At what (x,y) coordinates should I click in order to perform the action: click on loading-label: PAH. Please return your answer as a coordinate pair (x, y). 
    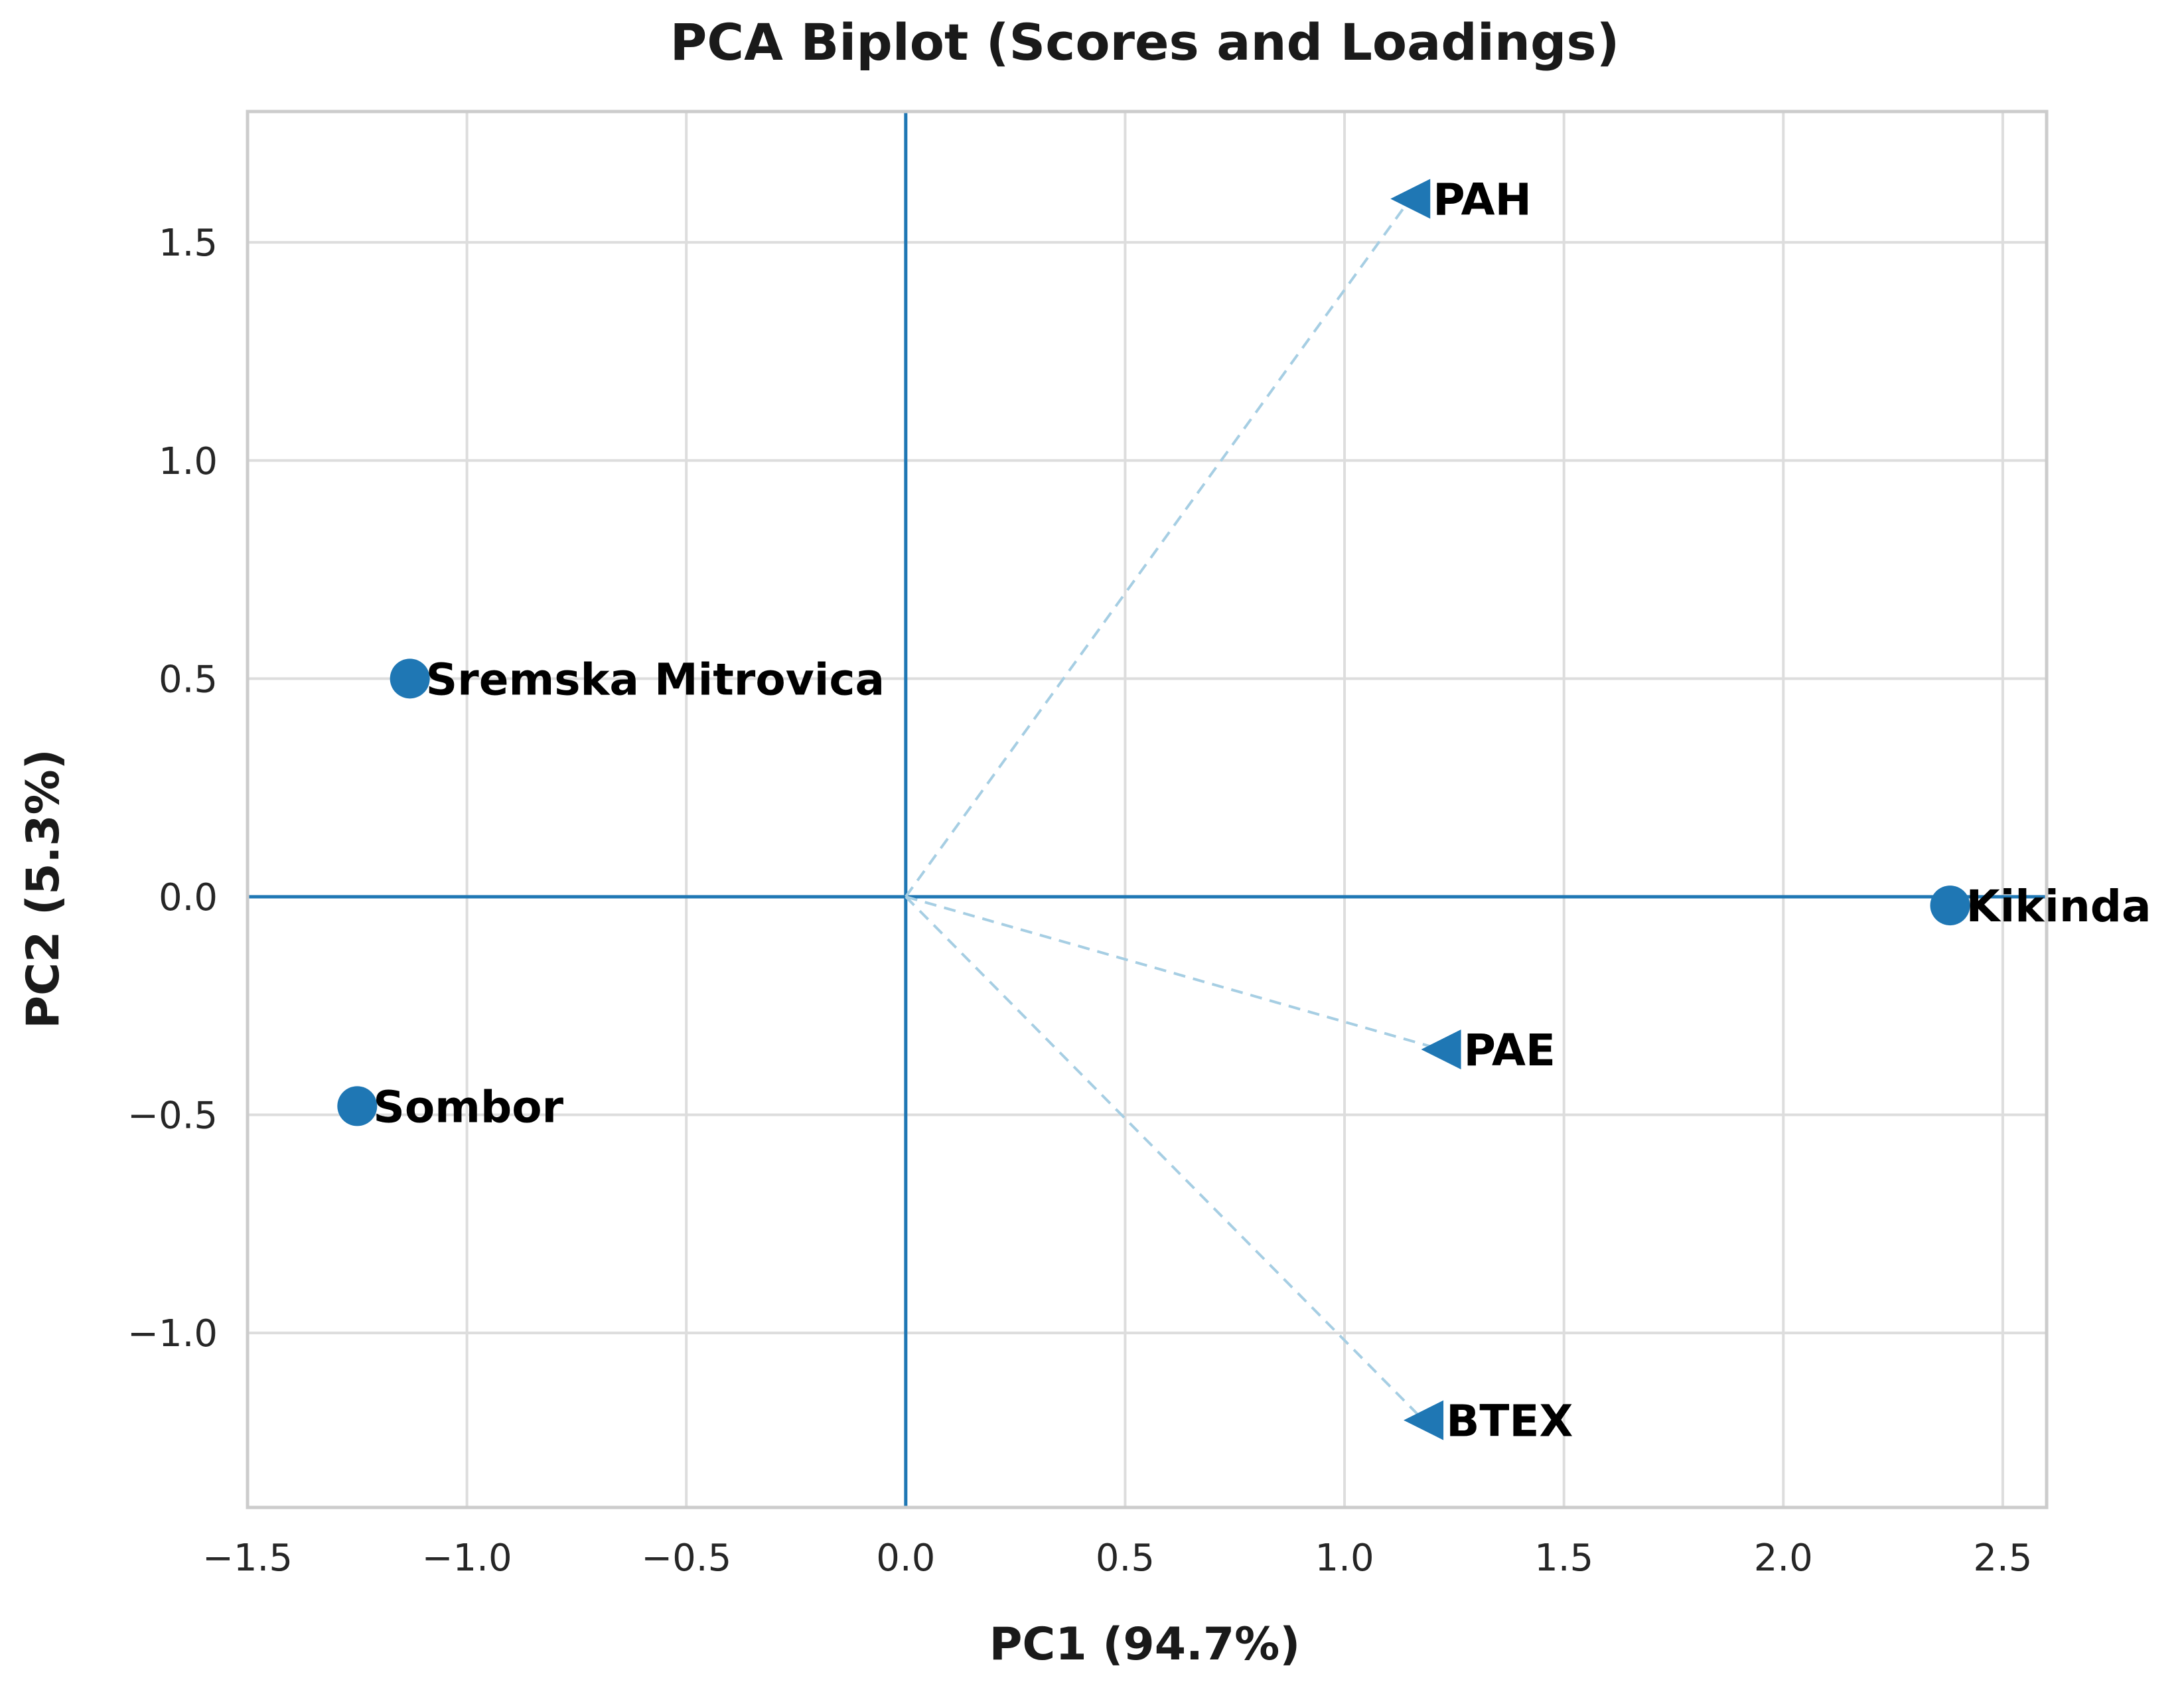
    Looking at the image, I should click on (1482, 200).